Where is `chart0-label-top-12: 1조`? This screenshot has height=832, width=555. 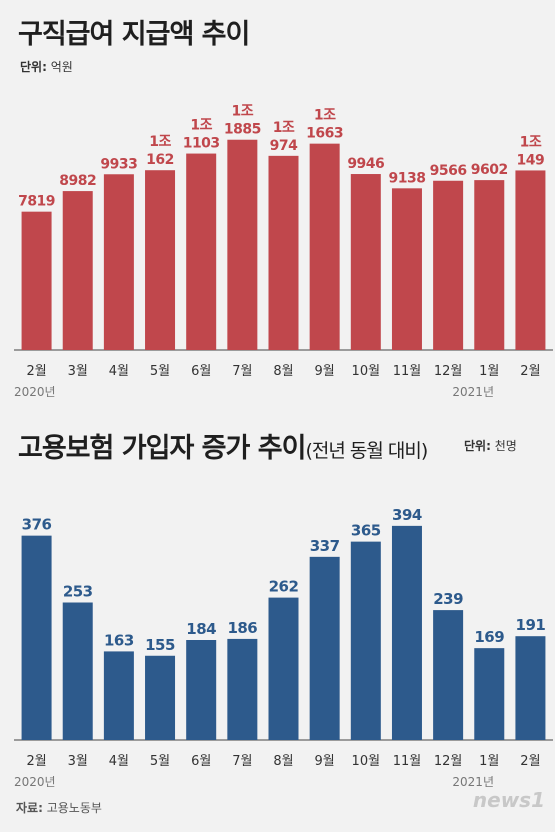 chart0-label-top-12: 1조 is located at coordinates (531, 142).